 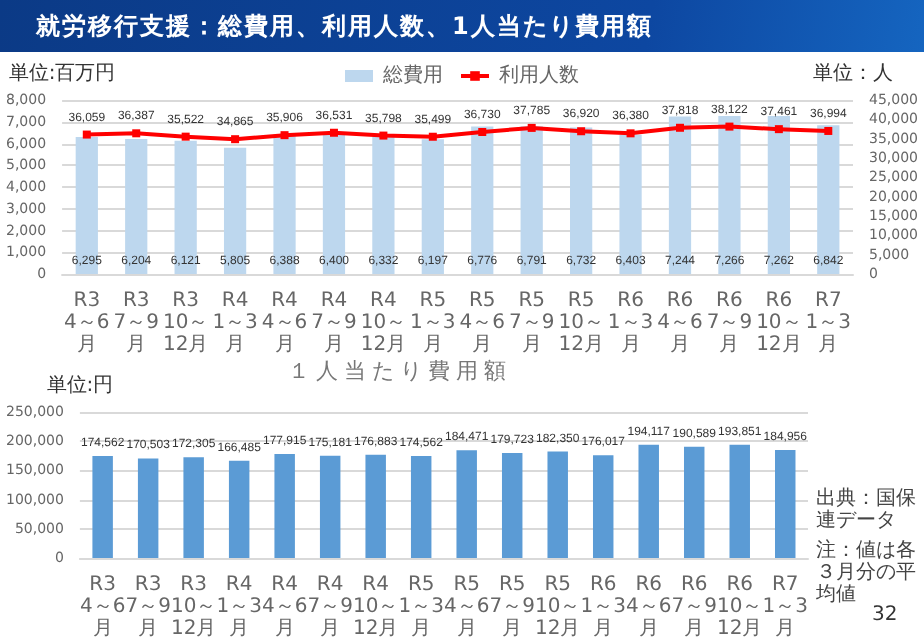 I want to click on legend-label: 総費用, so click(x=412, y=75).